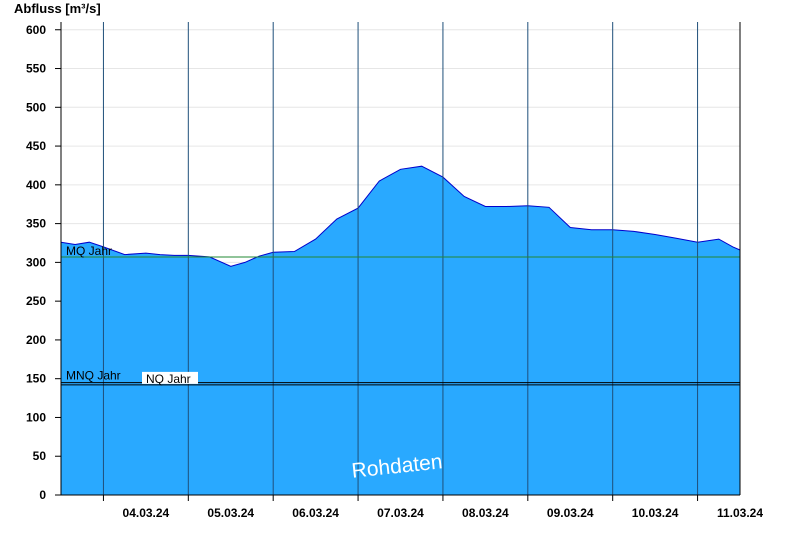 The width and height of the screenshot is (800, 550). What do you see at coordinates (93, 376) in the screenshot?
I see `mnq-label: MNQ Jahr` at bounding box center [93, 376].